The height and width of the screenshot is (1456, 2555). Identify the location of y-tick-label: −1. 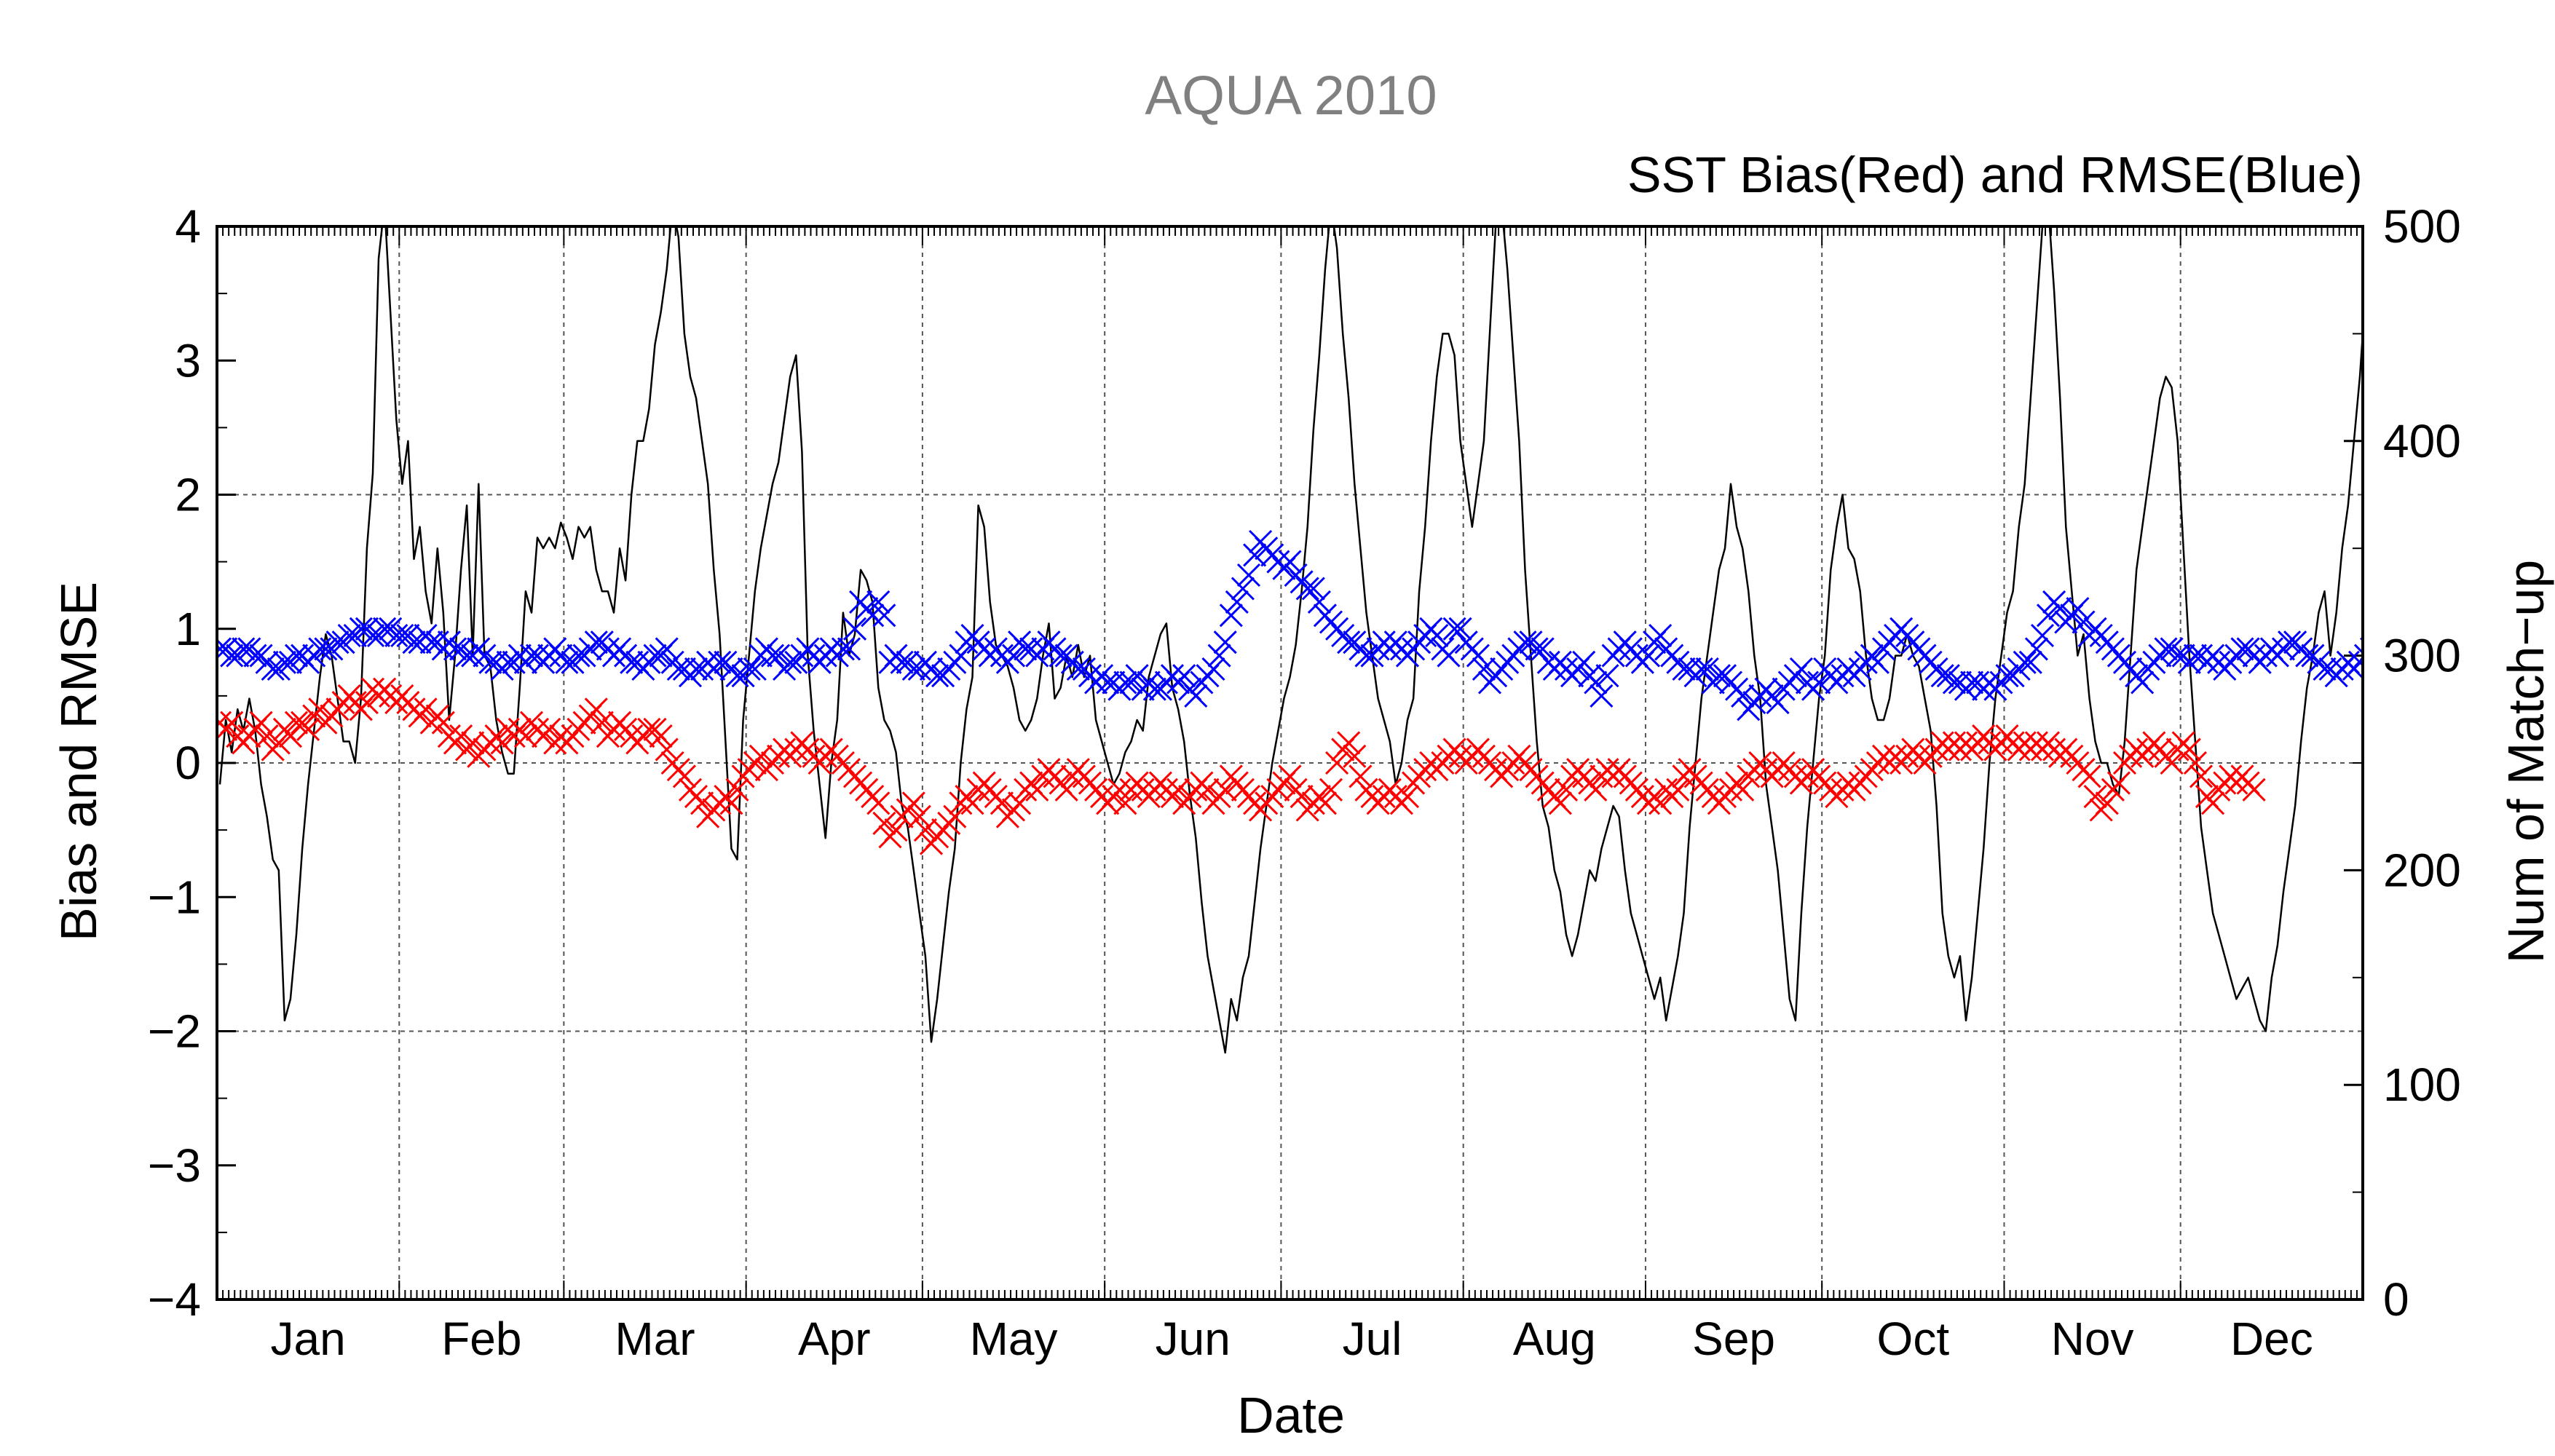
(174, 897).